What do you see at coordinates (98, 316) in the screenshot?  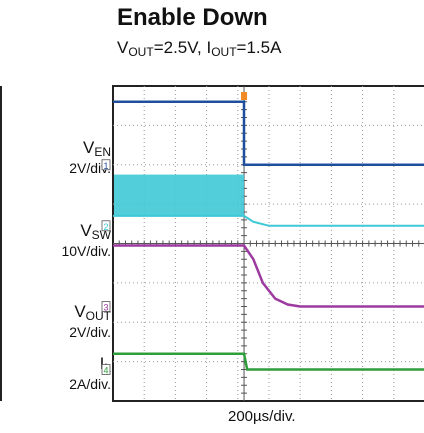 I see `channel-name-sub: OUT` at bounding box center [98, 316].